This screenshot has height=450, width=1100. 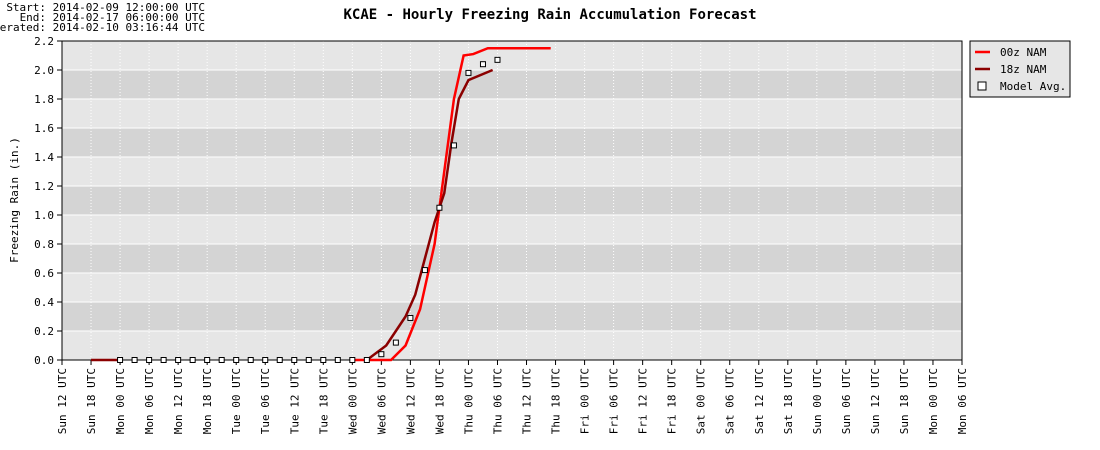 I want to click on y-axis-label: Freezing Rain (in.), so click(x=14, y=200).